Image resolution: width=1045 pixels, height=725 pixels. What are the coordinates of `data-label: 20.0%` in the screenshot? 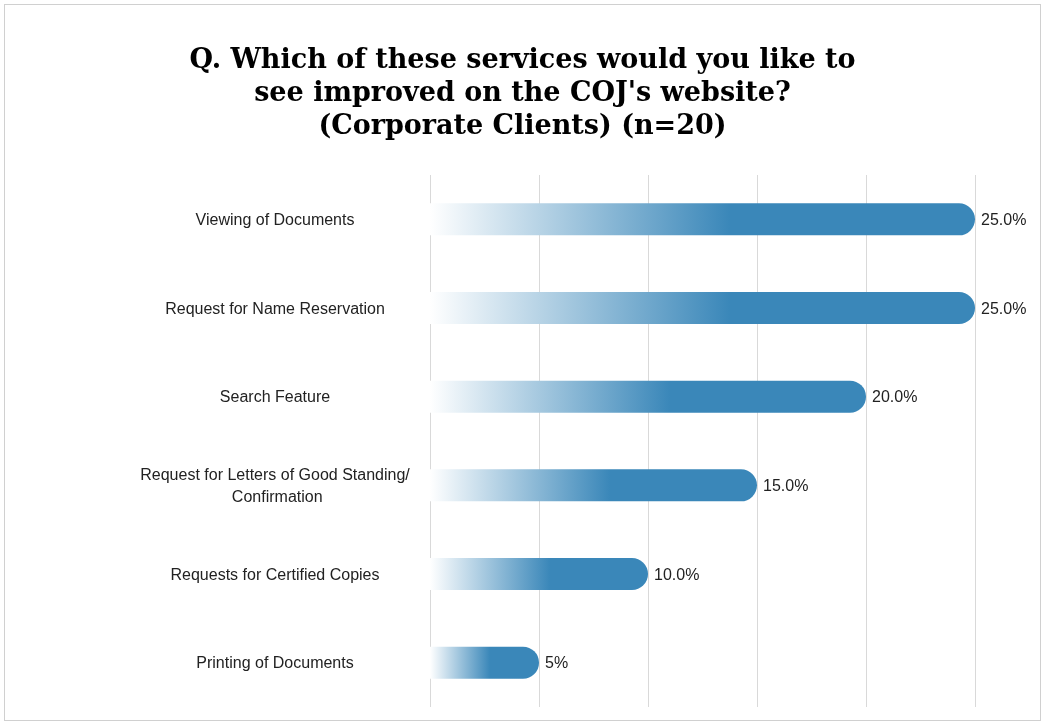 It's located at (895, 397).